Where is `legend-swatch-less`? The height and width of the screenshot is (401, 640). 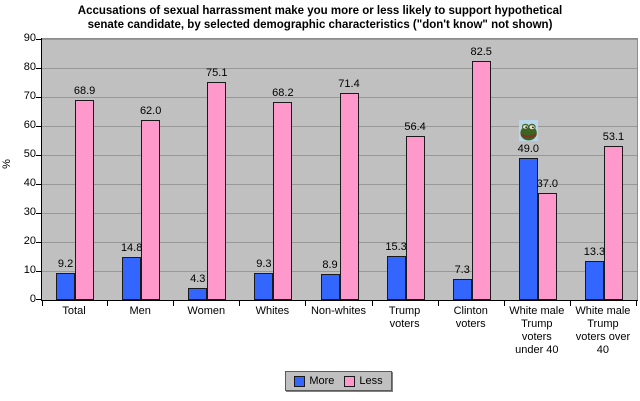
legend-swatch-less is located at coordinates (350, 381).